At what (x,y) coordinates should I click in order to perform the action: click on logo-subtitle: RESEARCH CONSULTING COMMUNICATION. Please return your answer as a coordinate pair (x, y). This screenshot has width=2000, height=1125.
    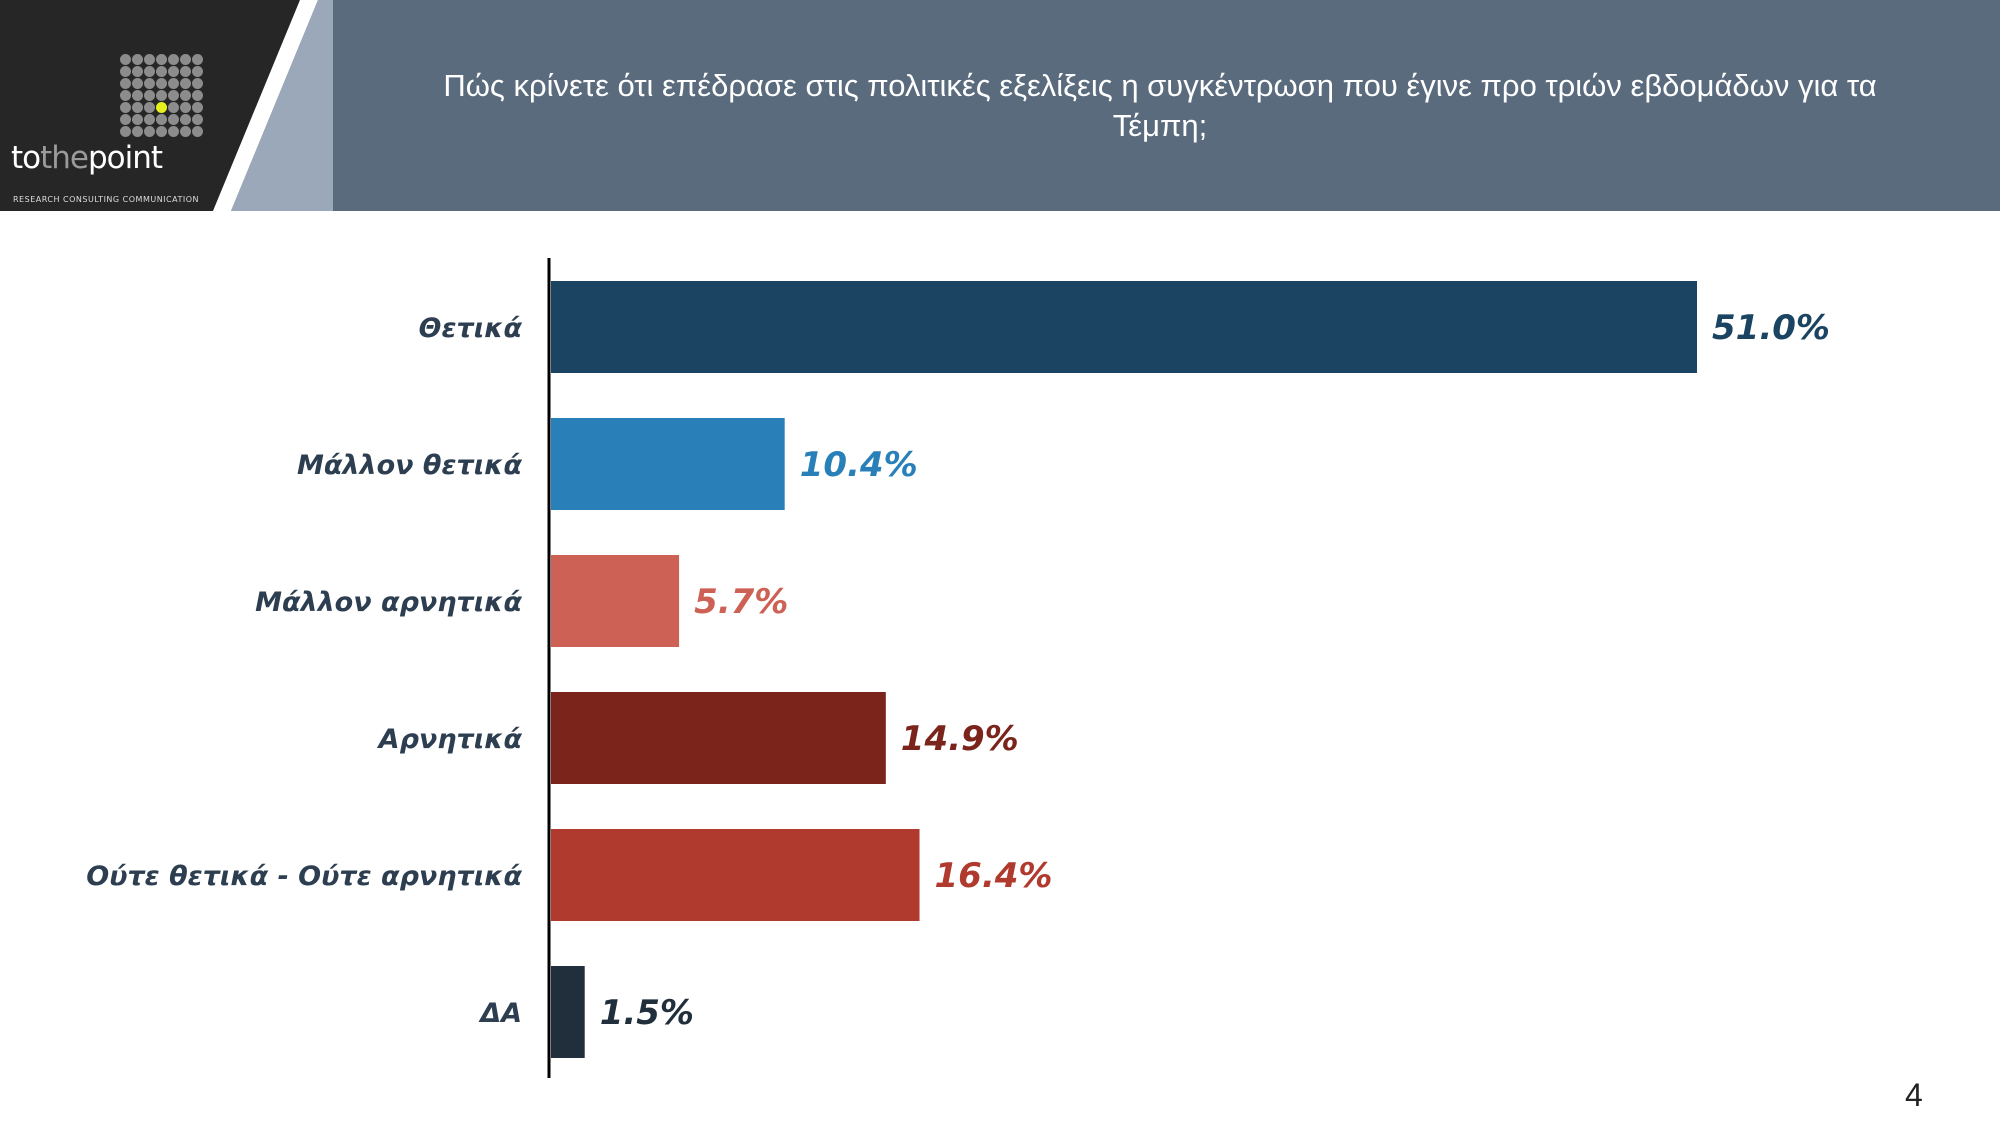
    Looking at the image, I should click on (106, 199).